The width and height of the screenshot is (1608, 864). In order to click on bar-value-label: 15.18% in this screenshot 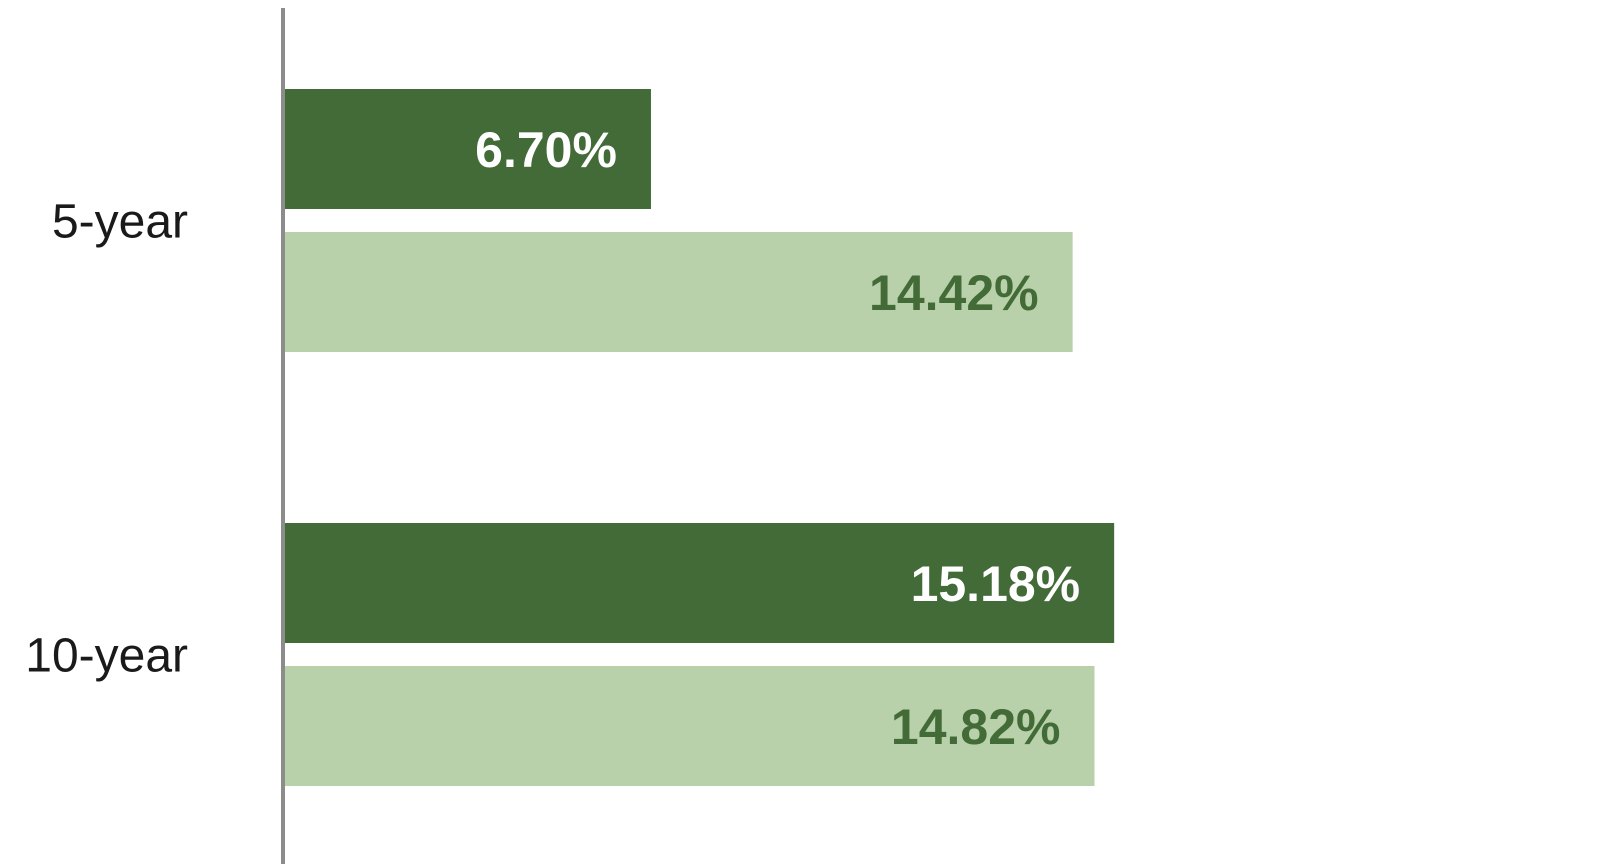, I will do `click(996, 584)`.